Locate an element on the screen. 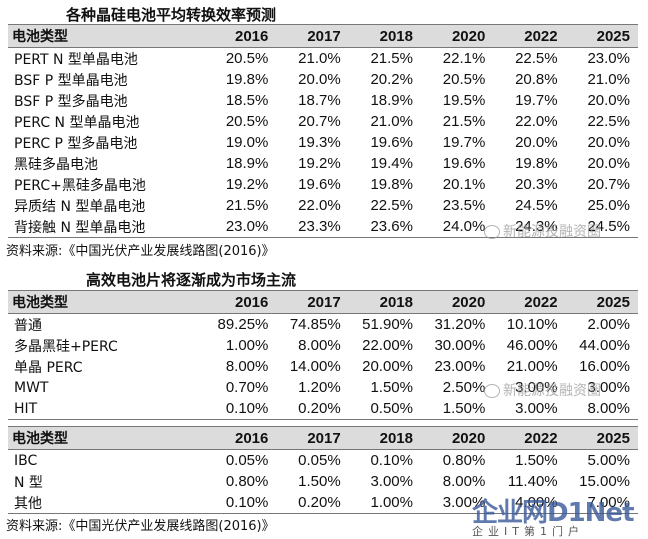  d1net-logo: 企业网D1Net 企业IT第1门户 is located at coordinates (553, 518).